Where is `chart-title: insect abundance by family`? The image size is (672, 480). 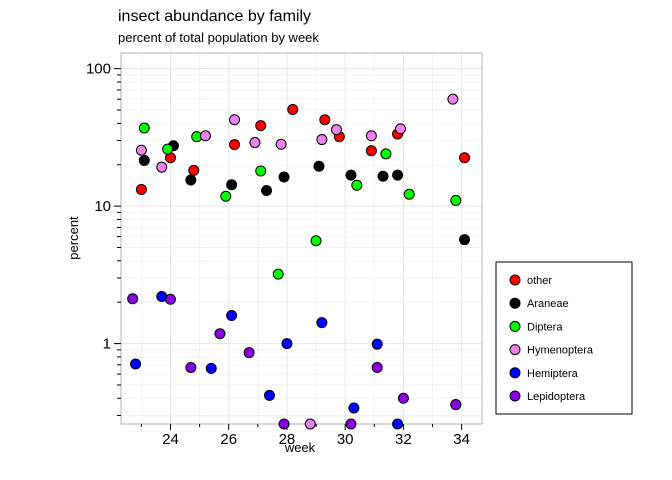
chart-title: insect abundance by family is located at coordinates (214, 16).